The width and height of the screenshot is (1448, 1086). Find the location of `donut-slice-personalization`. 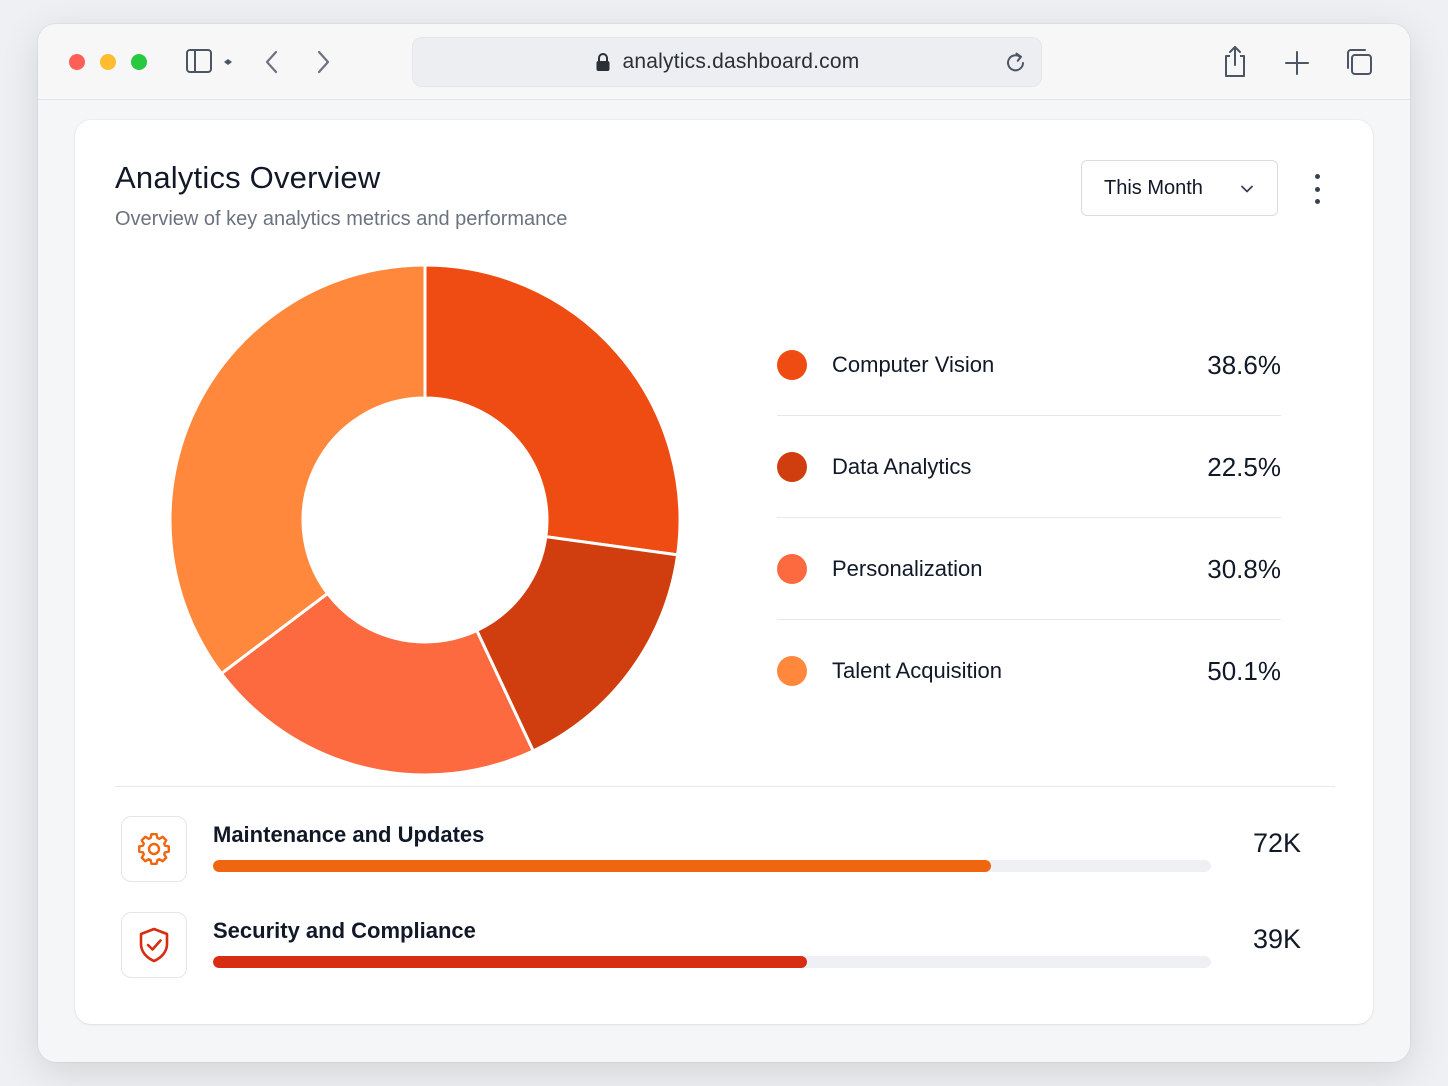

donut-slice-personalization is located at coordinates (377, 684).